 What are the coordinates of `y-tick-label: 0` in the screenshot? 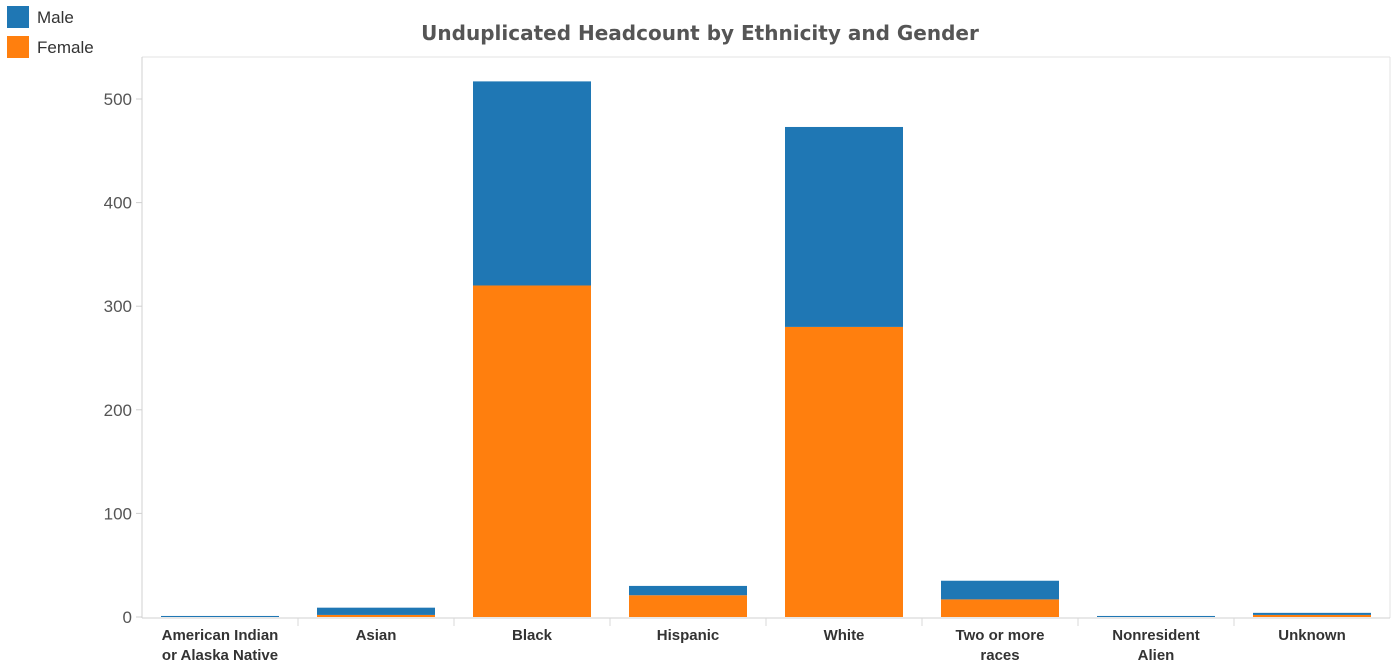 It's located at (127, 617).